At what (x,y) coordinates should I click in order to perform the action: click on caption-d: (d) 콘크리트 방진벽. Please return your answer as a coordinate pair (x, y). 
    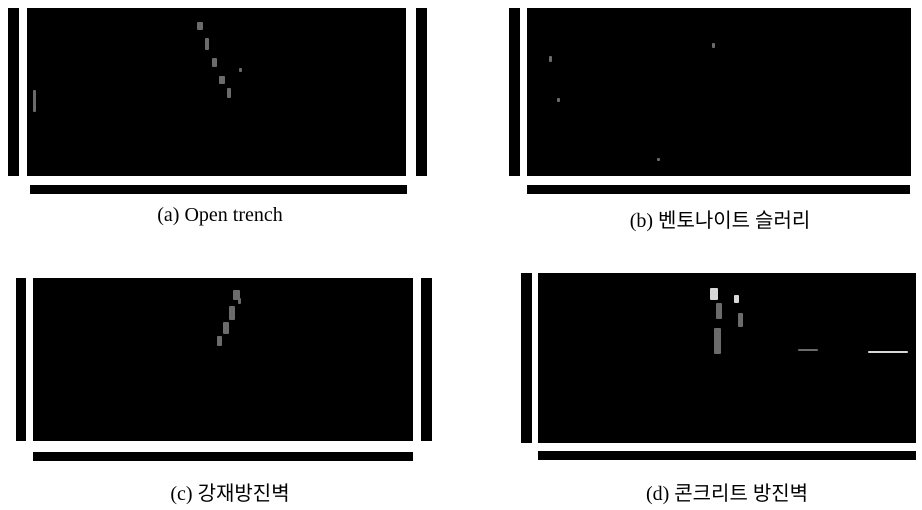
    Looking at the image, I should click on (727, 494).